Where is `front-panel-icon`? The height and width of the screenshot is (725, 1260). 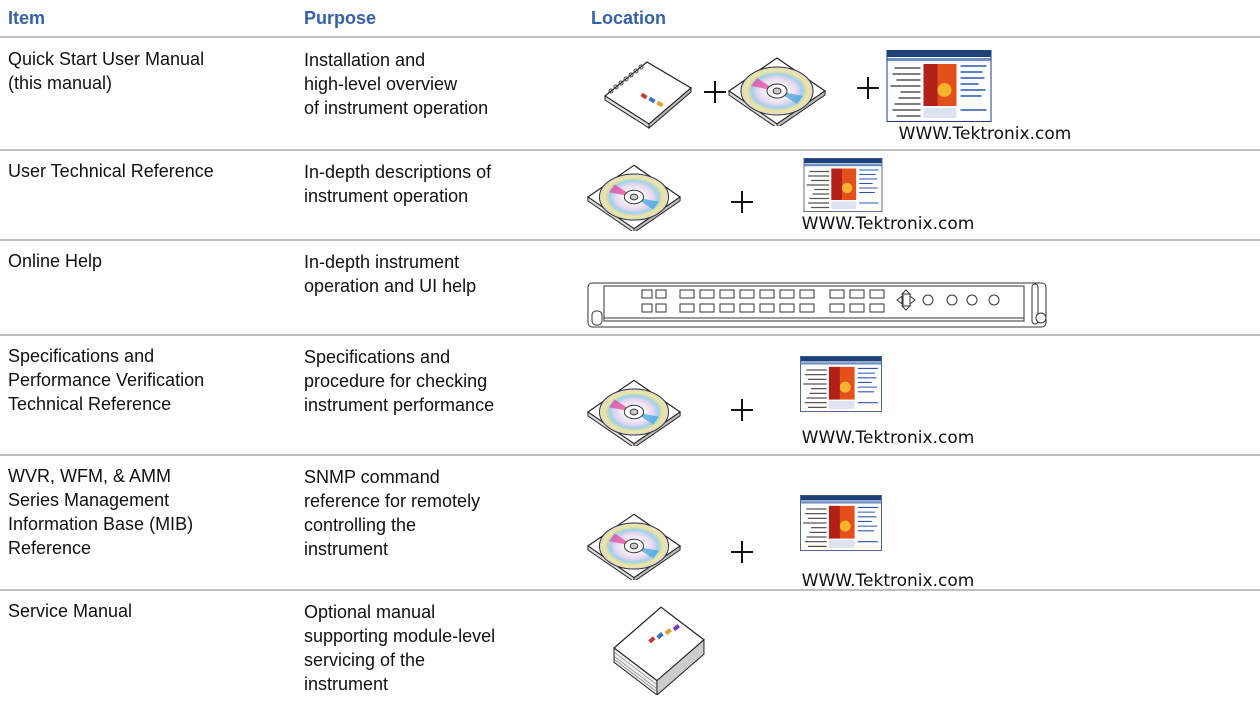 front-panel-icon is located at coordinates (817, 305).